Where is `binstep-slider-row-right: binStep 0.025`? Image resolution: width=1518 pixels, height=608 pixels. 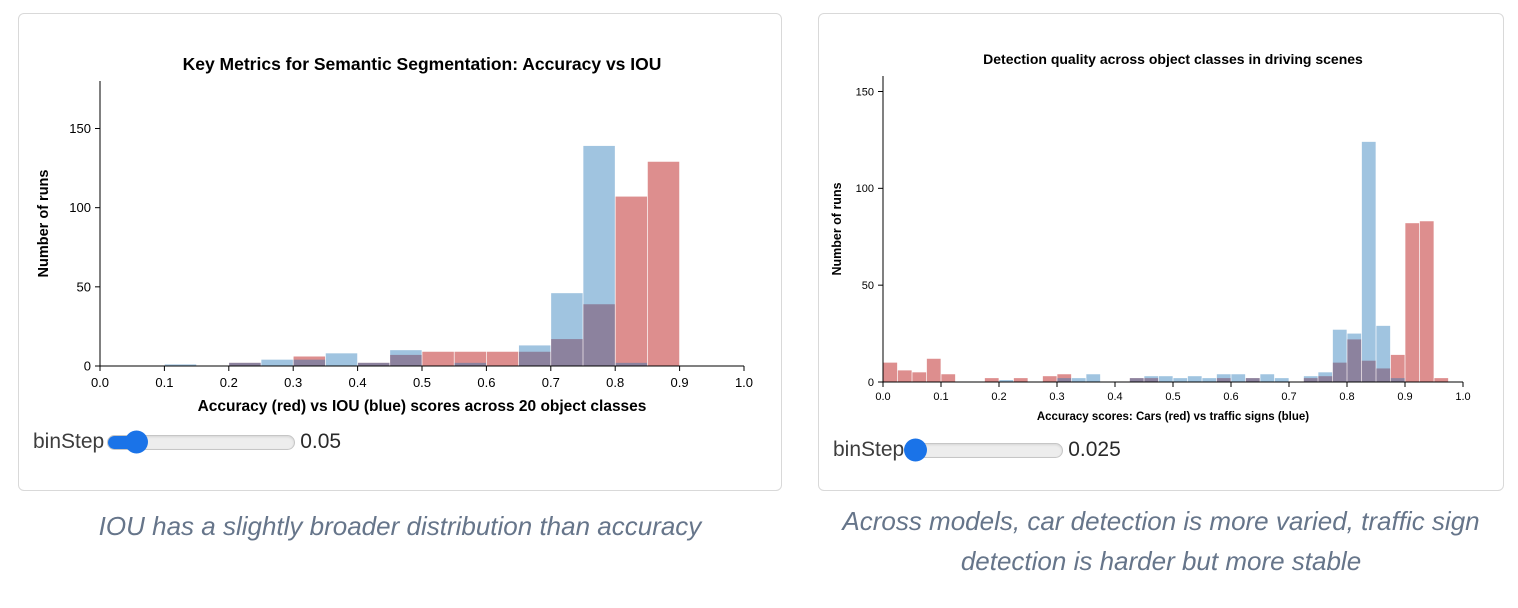 binstep-slider-row-right: binStep 0.025 is located at coordinates (977, 450).